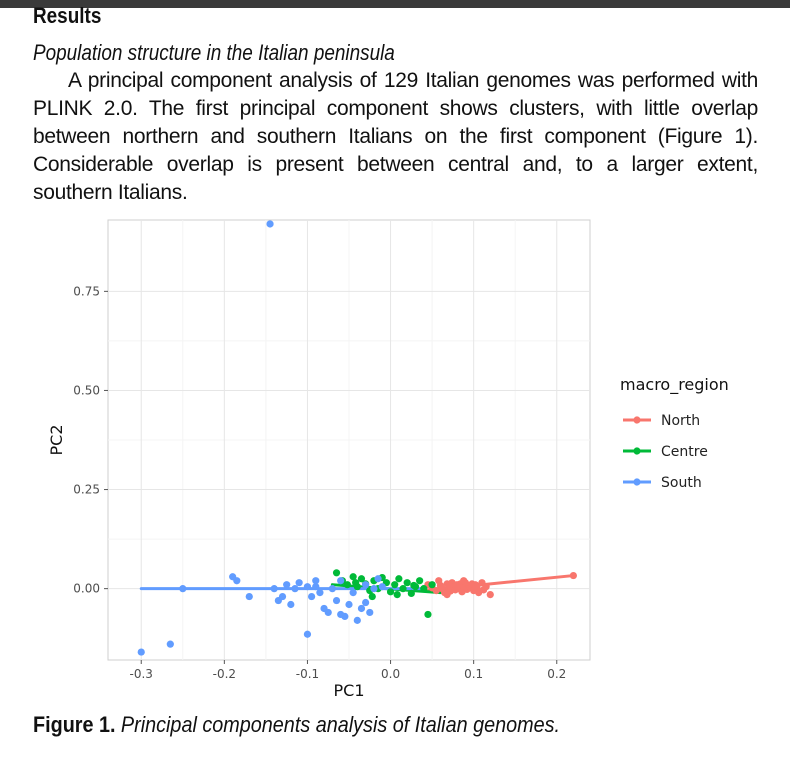 The width and height of the screenshot is (790, 761). I want to click on legend-key-point-north, so click(637, 420).